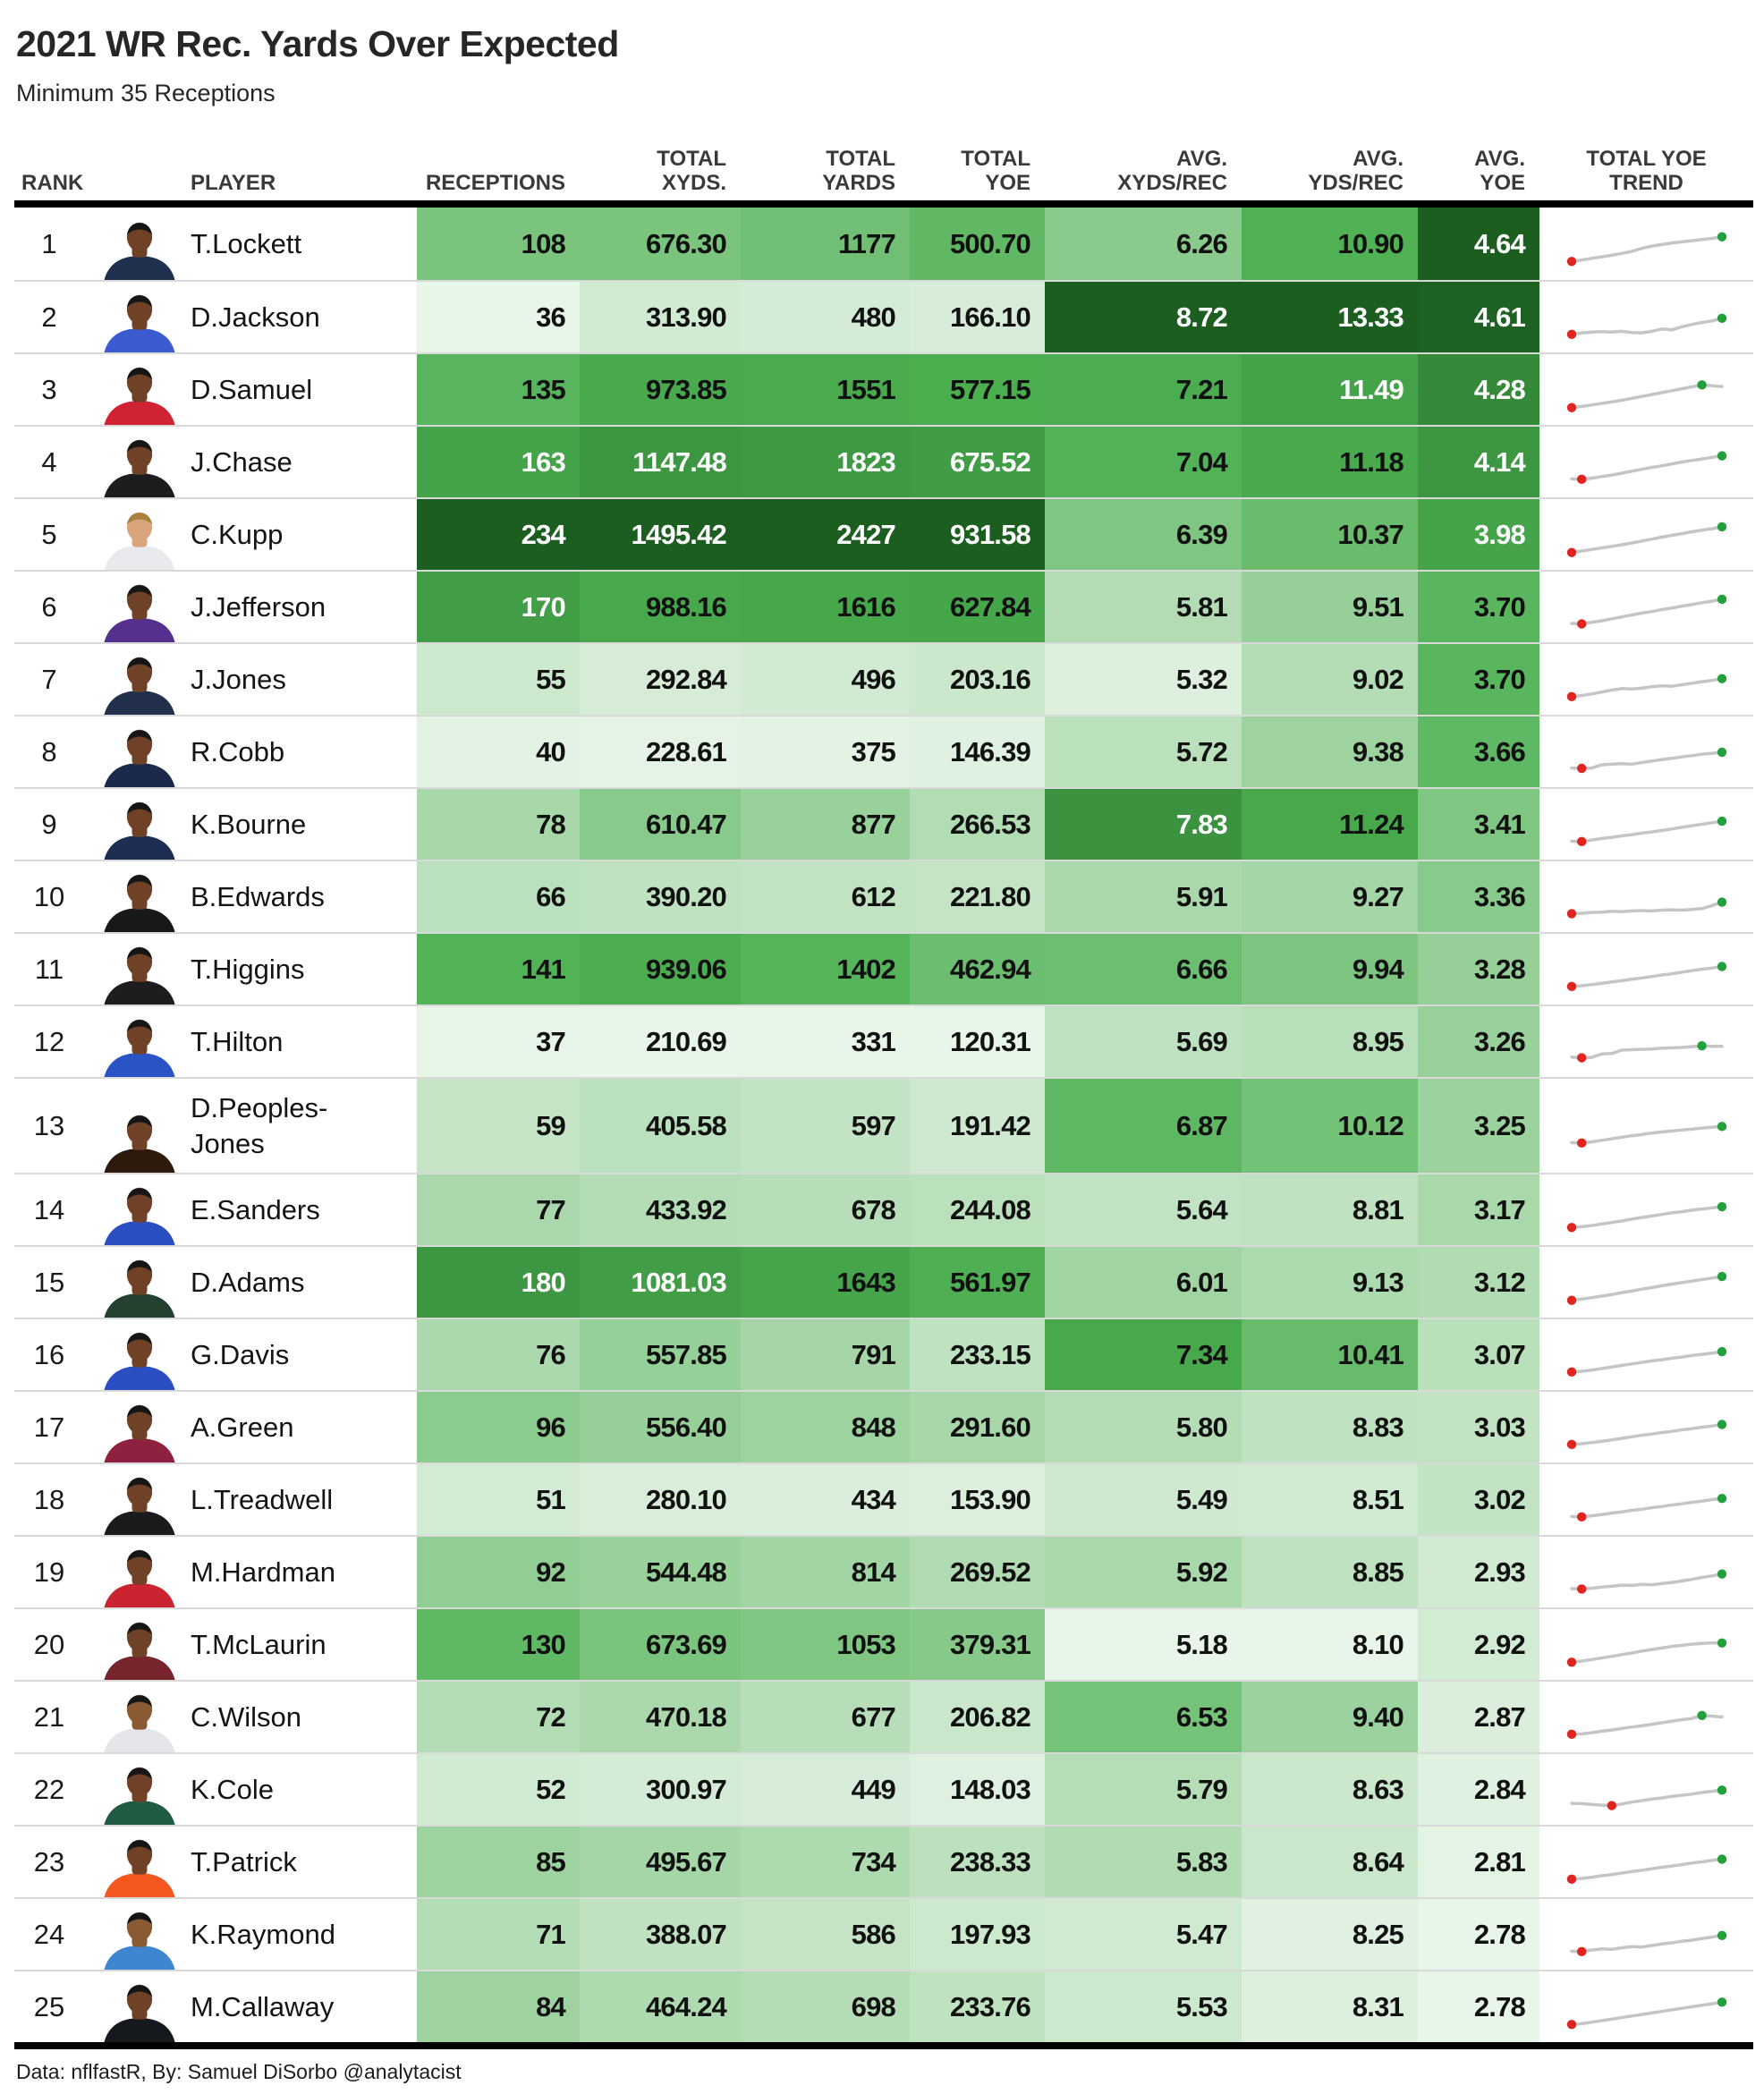 The height and width of the screenshot is (2094, 1764). What do you see at coordinates (49, 751) in the screenshot?
I see `rank-value: 8` at bounding box center [49, 751].